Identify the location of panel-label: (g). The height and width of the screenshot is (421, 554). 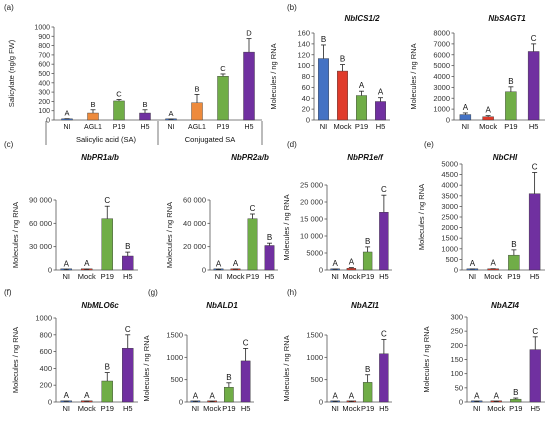
(153, 292).